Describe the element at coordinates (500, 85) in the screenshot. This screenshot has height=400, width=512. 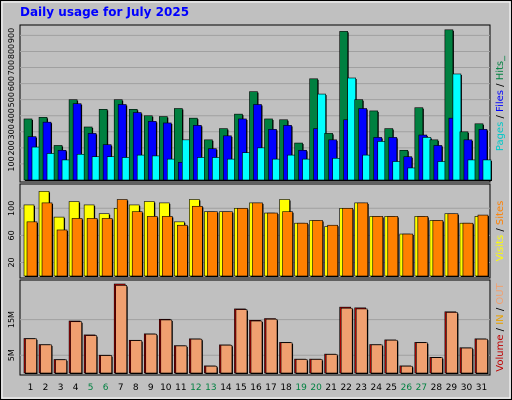
I see `legend-hits-part-3: /` at that location.